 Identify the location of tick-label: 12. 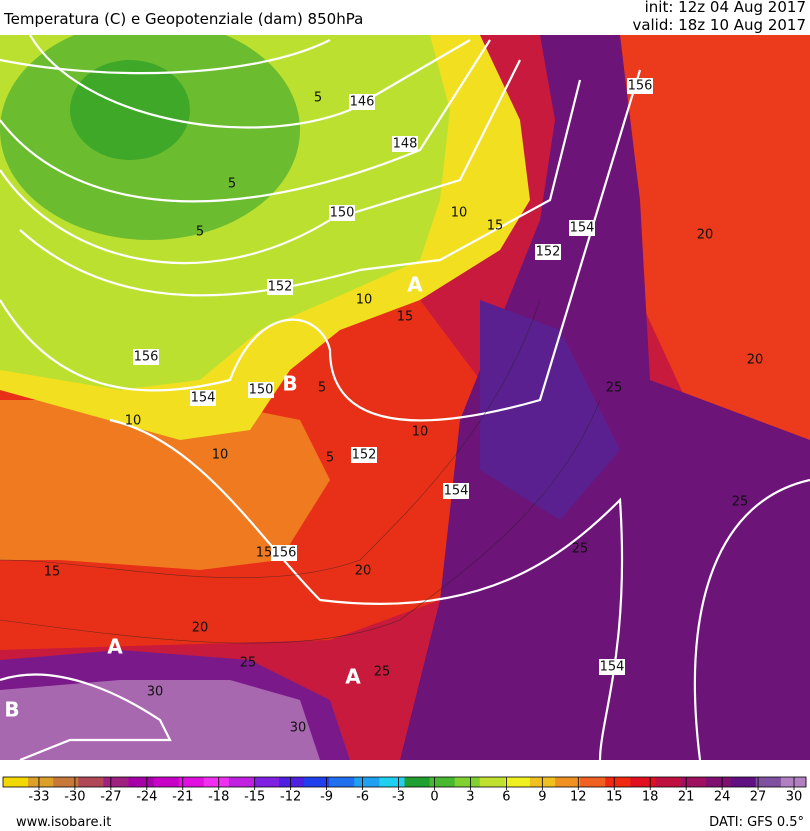
(578, 797).